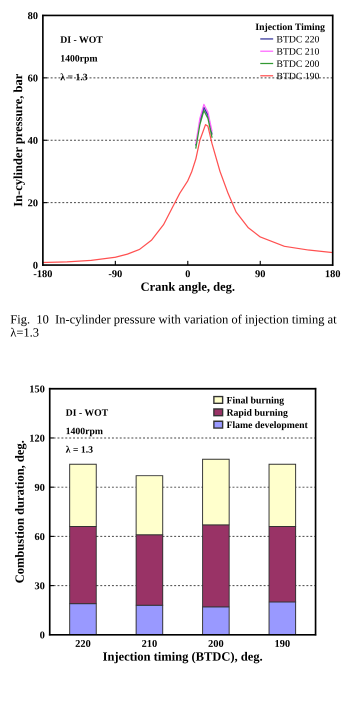  I want to click on legend-title: Injection Timing, so click(290, 27).